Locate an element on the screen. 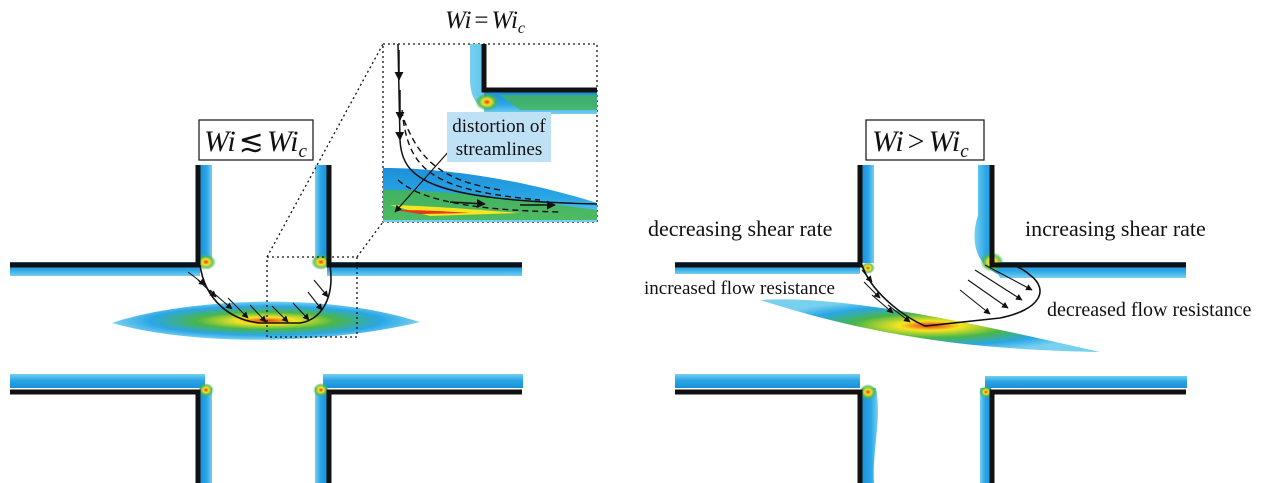  left-regime-label-box is located at coordinates (256, 140).